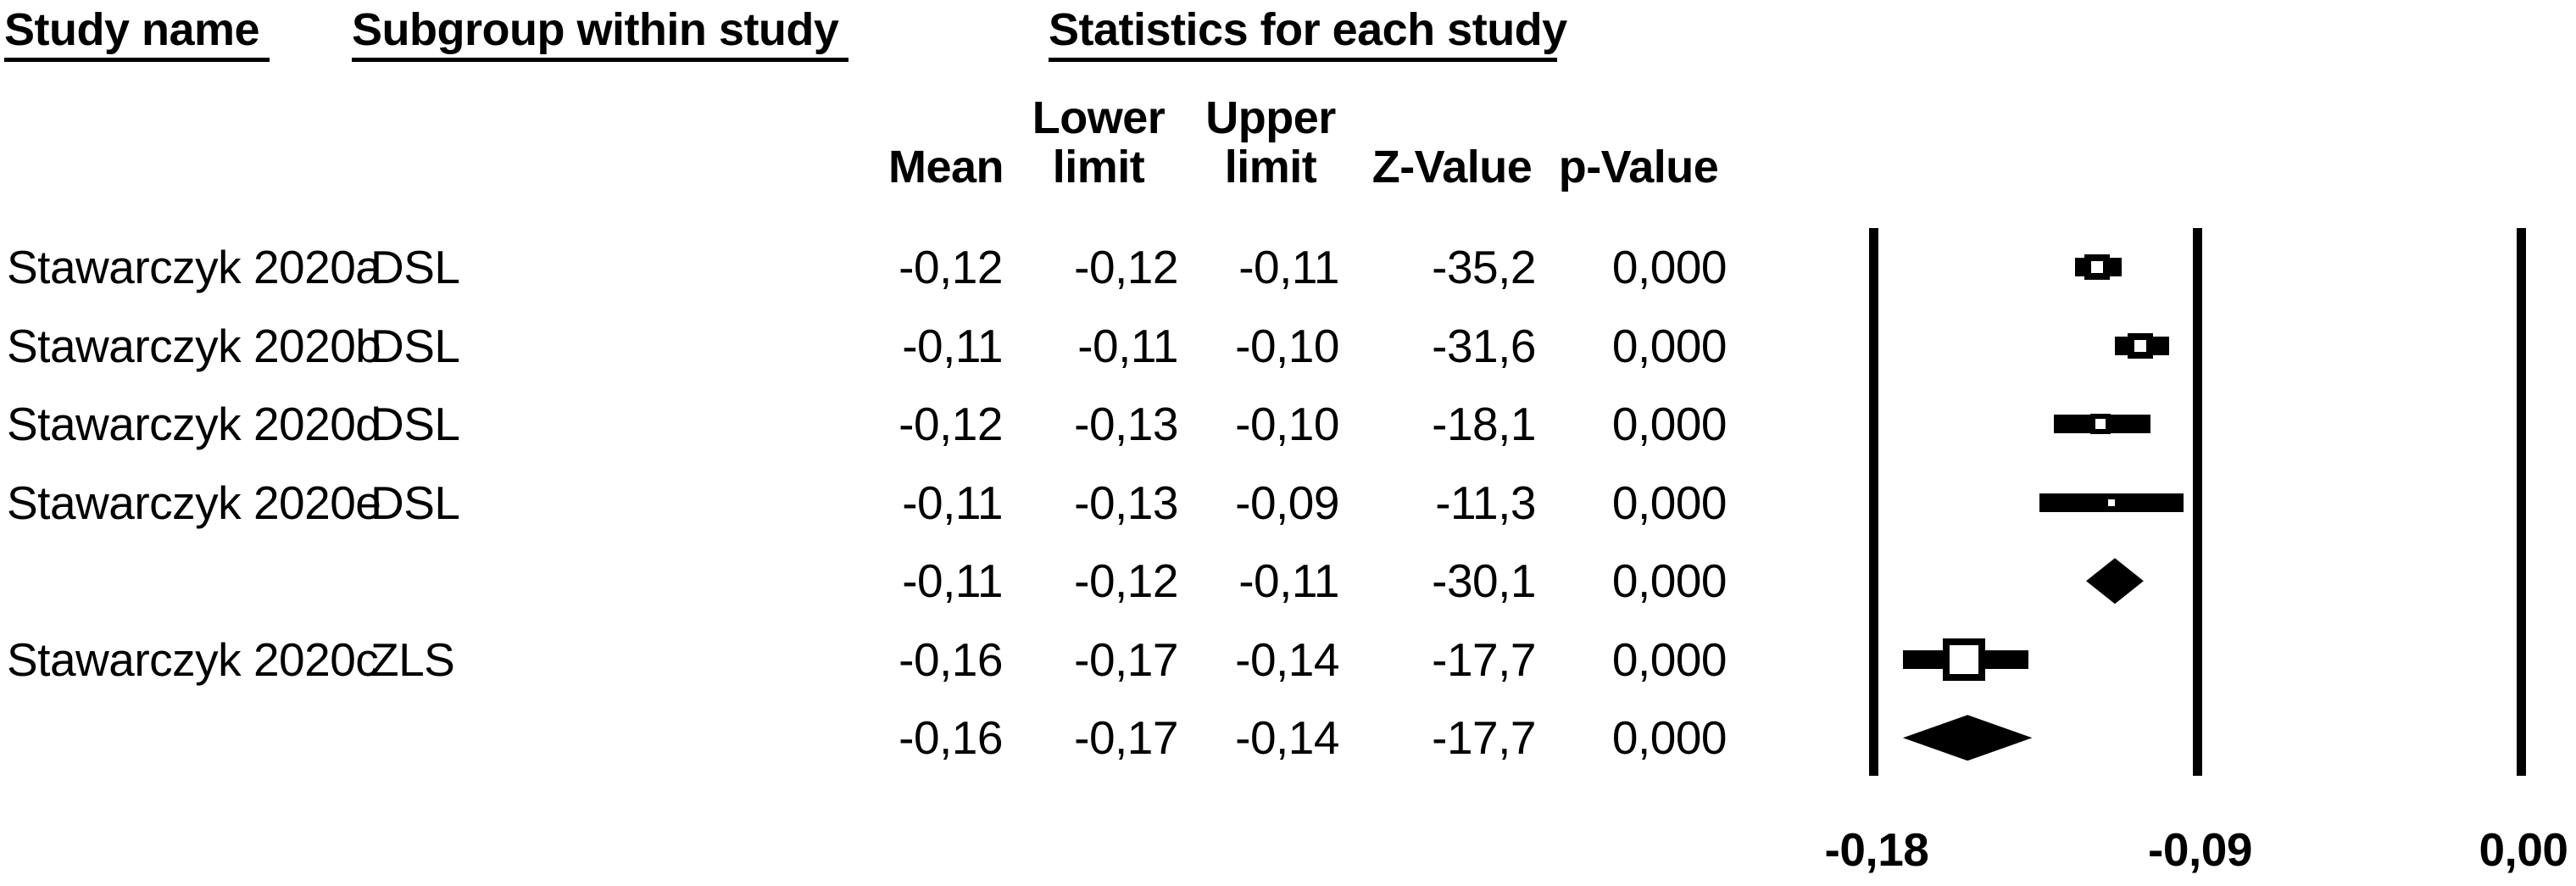  Describe the element at coordinates (1308, 34) in the screenshot. I see `statistics-header: Statistics for each study` at that location.